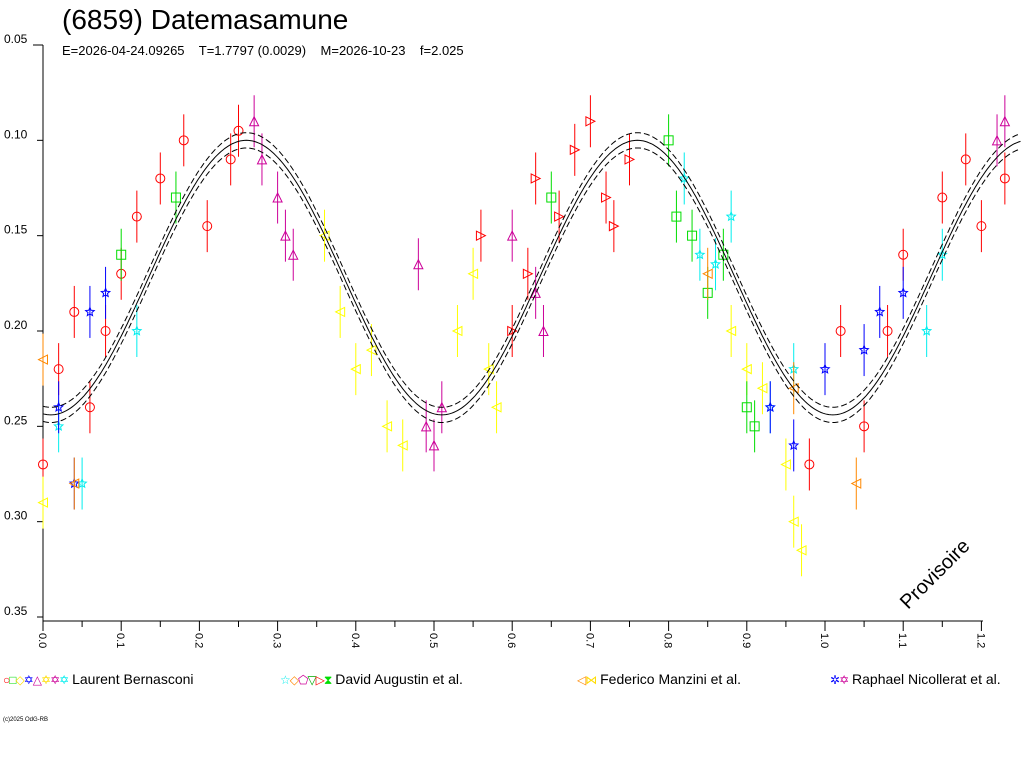 The width and height of the screenshot is (1024, 768). What do you see at coordinates (16, 325) in the screenshot?
I see `y-tick-label: 0.20` at bounding box center [16, 325].